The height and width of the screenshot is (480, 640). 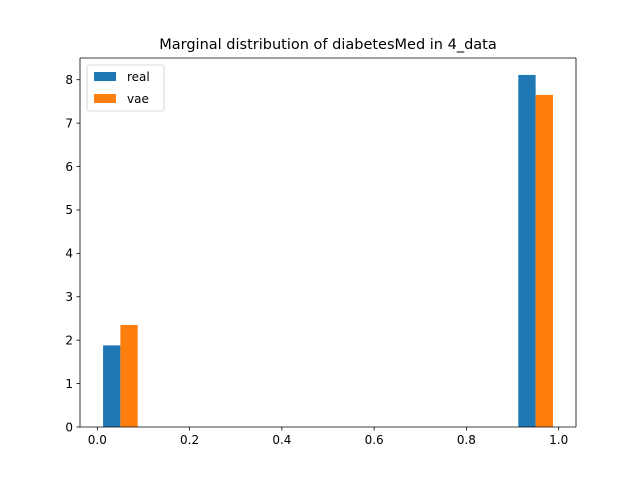 What do you see at coordinates (138, 99) in the screenshot?
I see `legend-label-vae: vae` at bounding box center [138, 99].